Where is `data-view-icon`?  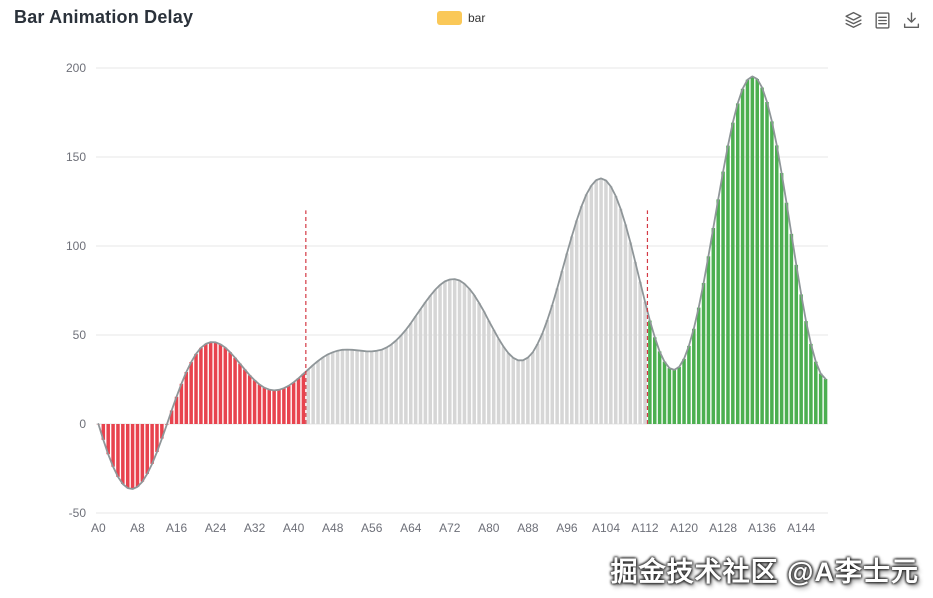
data-view-icon is located at coordinates (882, 20).